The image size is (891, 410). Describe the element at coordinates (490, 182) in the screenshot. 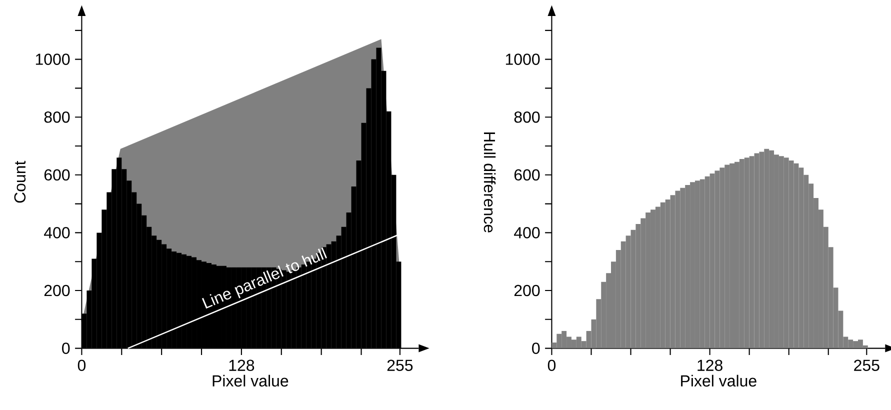

I see `y-axis-title: Hull difference` at that location.